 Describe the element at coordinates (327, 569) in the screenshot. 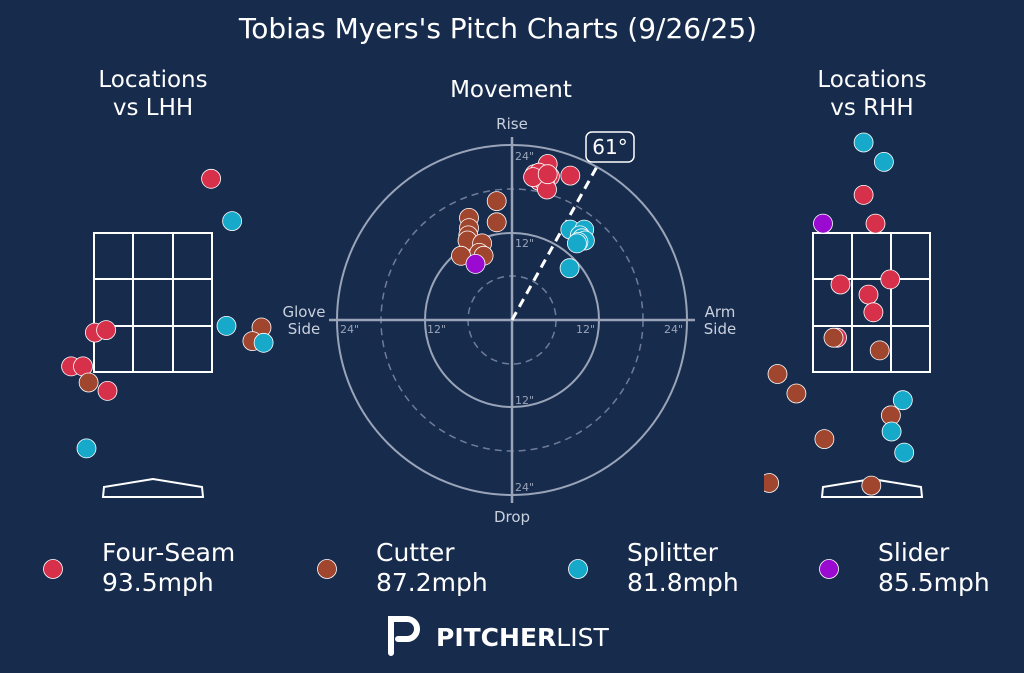

I see `legend-marker-cutter` at that location.